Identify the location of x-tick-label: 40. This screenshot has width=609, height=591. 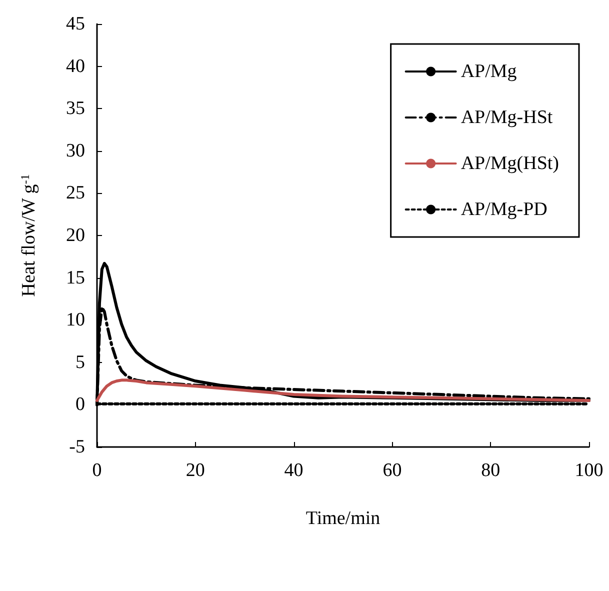
(294, 470).